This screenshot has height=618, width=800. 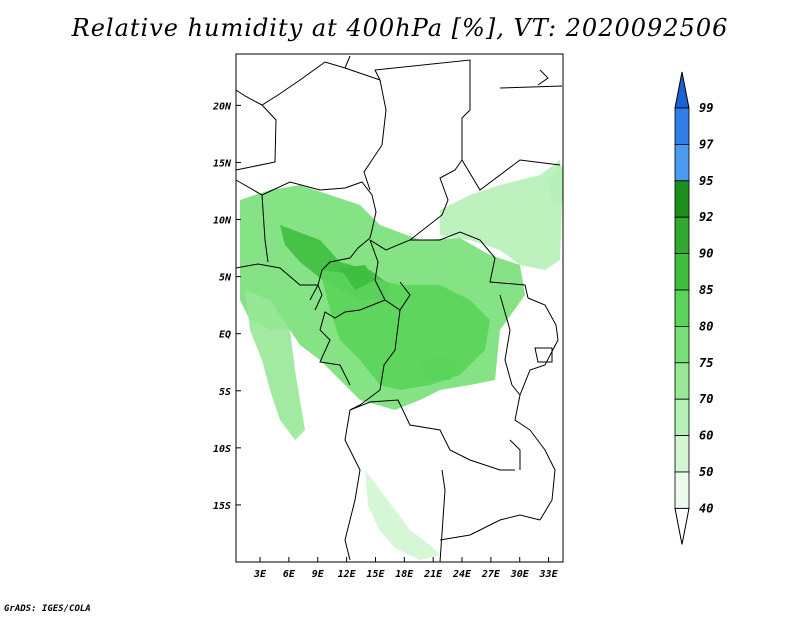 I want to click on lat-tick-label: 15N, so click(x=222, y=163).